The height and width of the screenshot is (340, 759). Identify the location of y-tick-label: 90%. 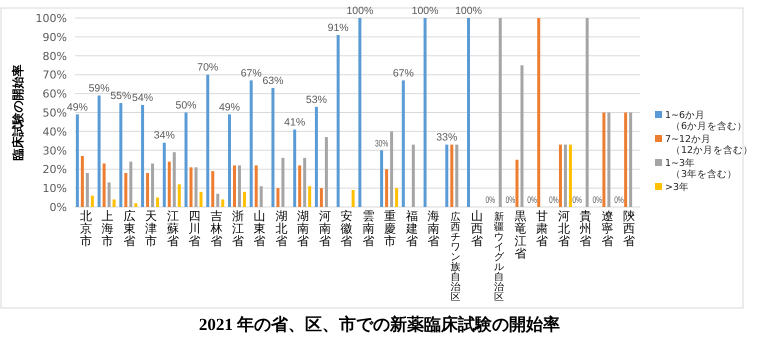
(54, 37).